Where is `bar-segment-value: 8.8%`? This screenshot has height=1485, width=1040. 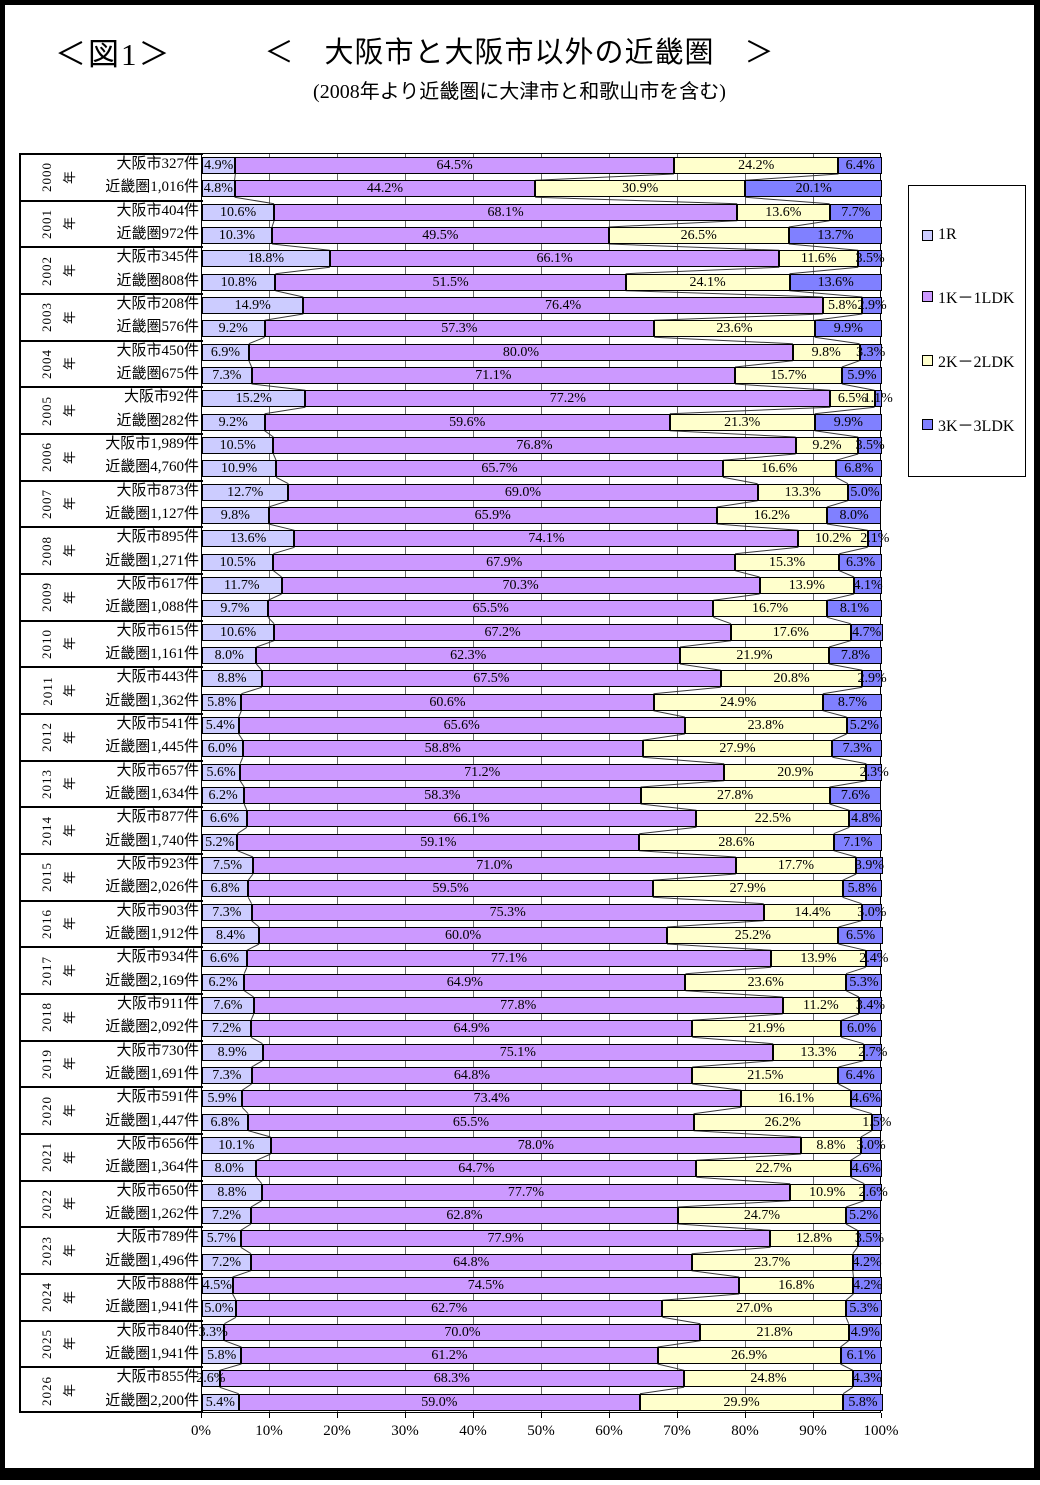 bar-segment-value: 8.8% is located at coordinates (232, 1192).